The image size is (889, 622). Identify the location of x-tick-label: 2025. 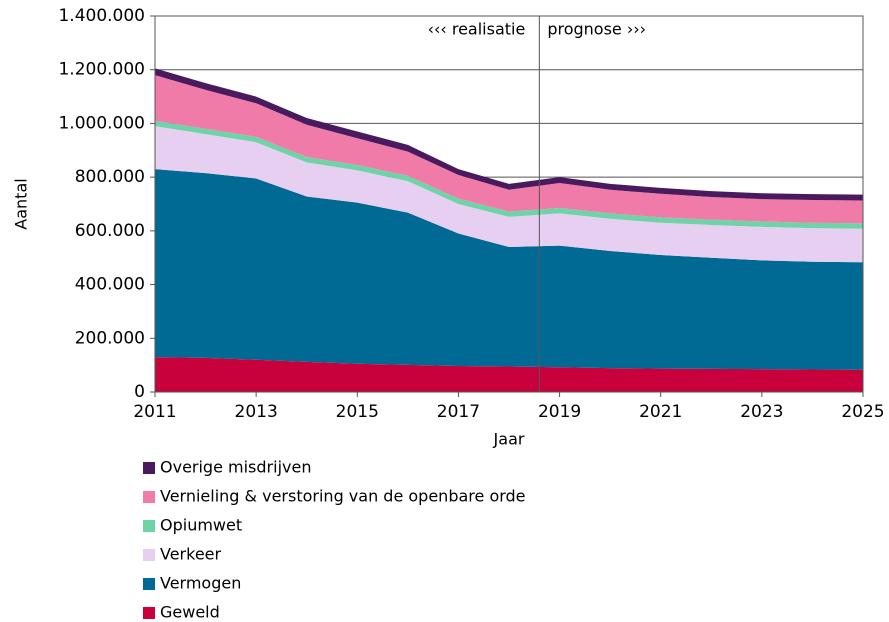
(862, 412).